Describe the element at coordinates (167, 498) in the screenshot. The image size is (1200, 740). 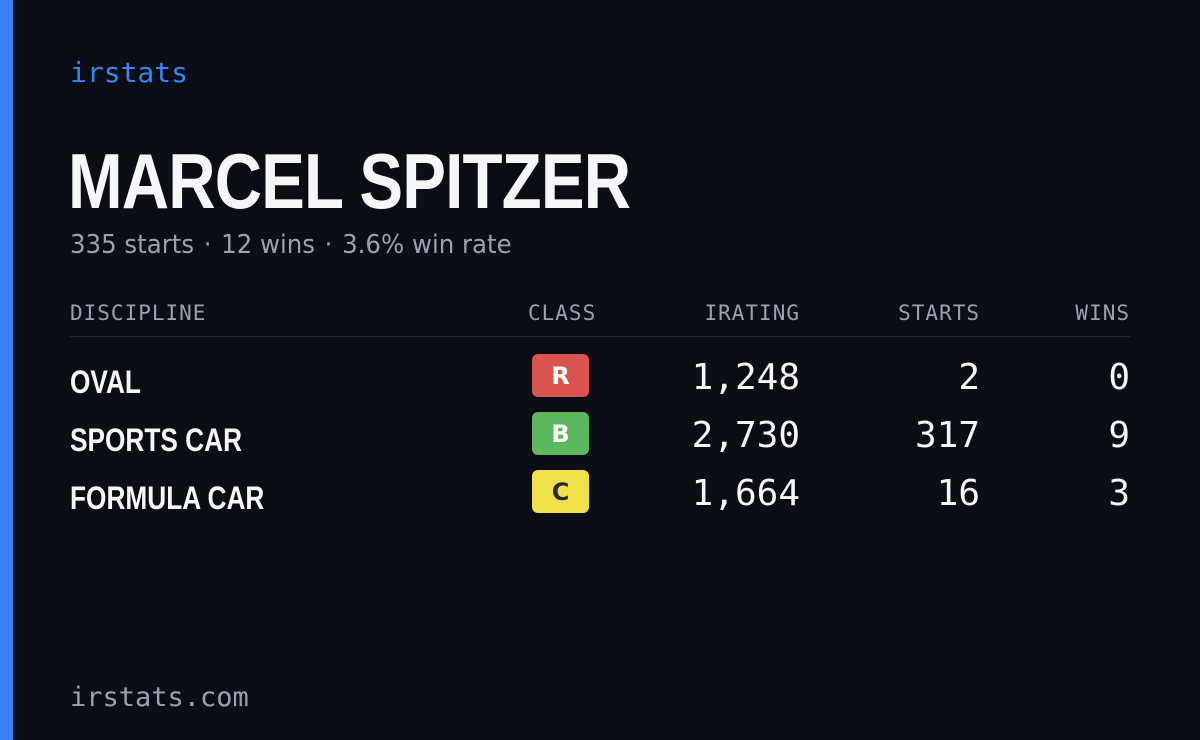
I see `discipline-name: FORMULA CAR` at that location.